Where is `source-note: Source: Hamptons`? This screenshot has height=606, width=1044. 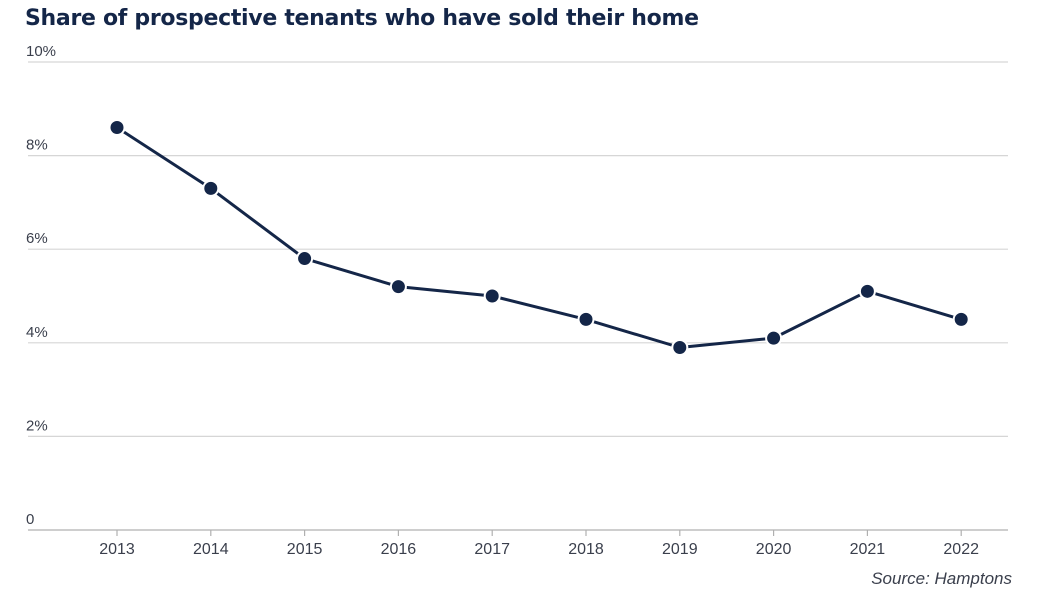 source-note: Source: Hamptons is located at coordinates (941, 578).